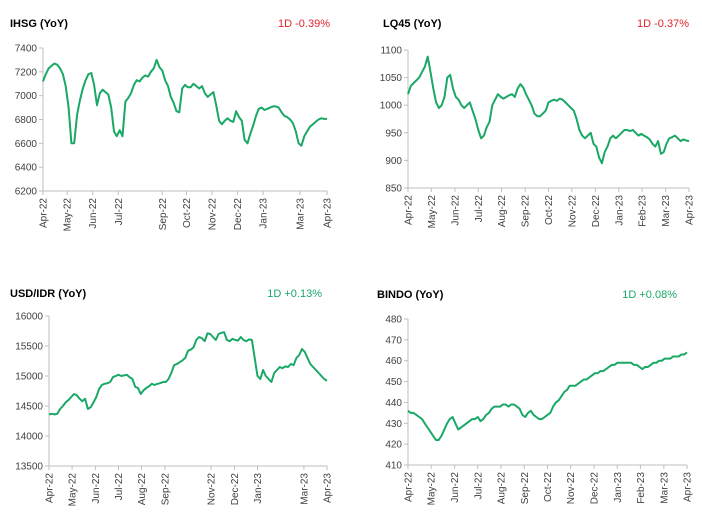 The image size is (702, 518). Describe the element at coordinates (29, 437) in the screenshot. I see `y-tick-label: 14000` at that location.